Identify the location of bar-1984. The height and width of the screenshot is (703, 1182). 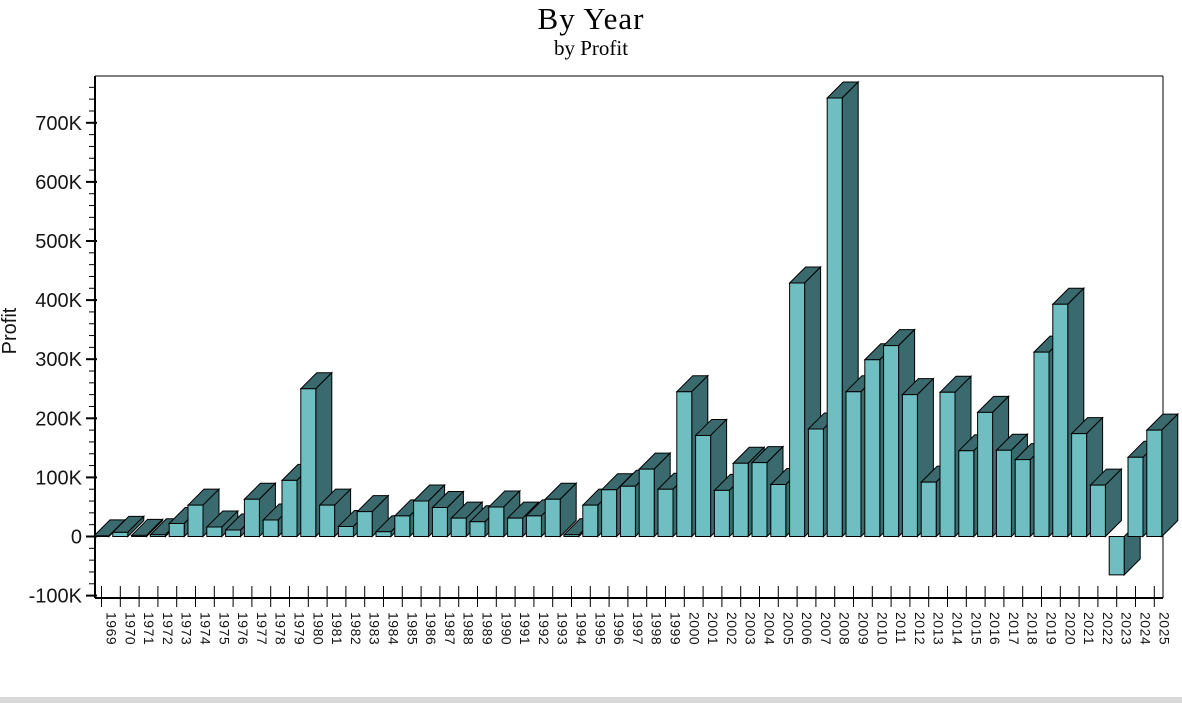
(383, 534).